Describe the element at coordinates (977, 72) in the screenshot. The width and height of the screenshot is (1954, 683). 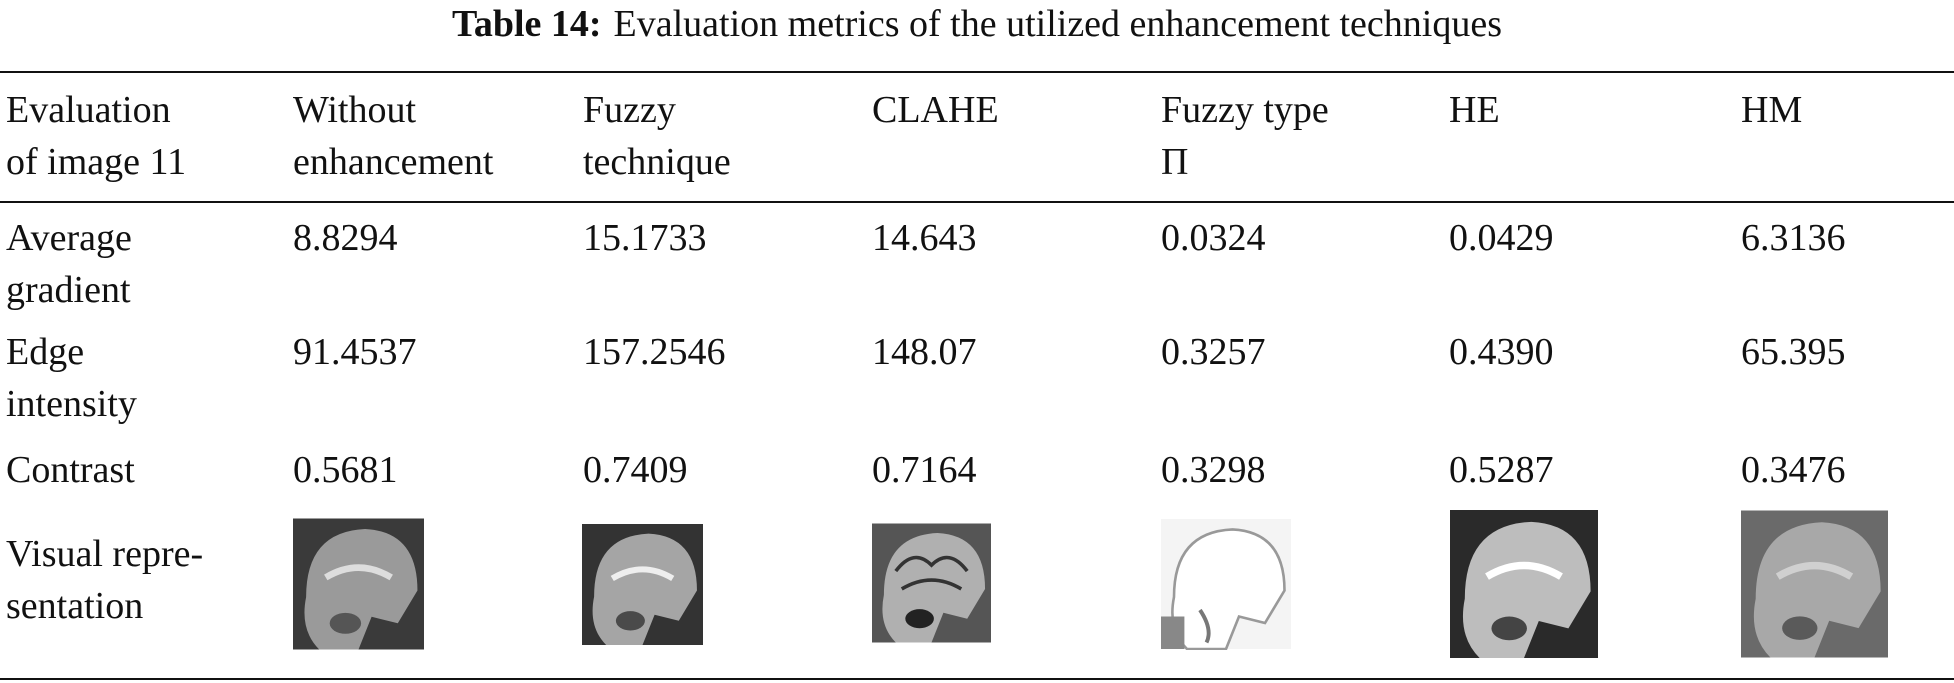
I see `top-rule` at that location.